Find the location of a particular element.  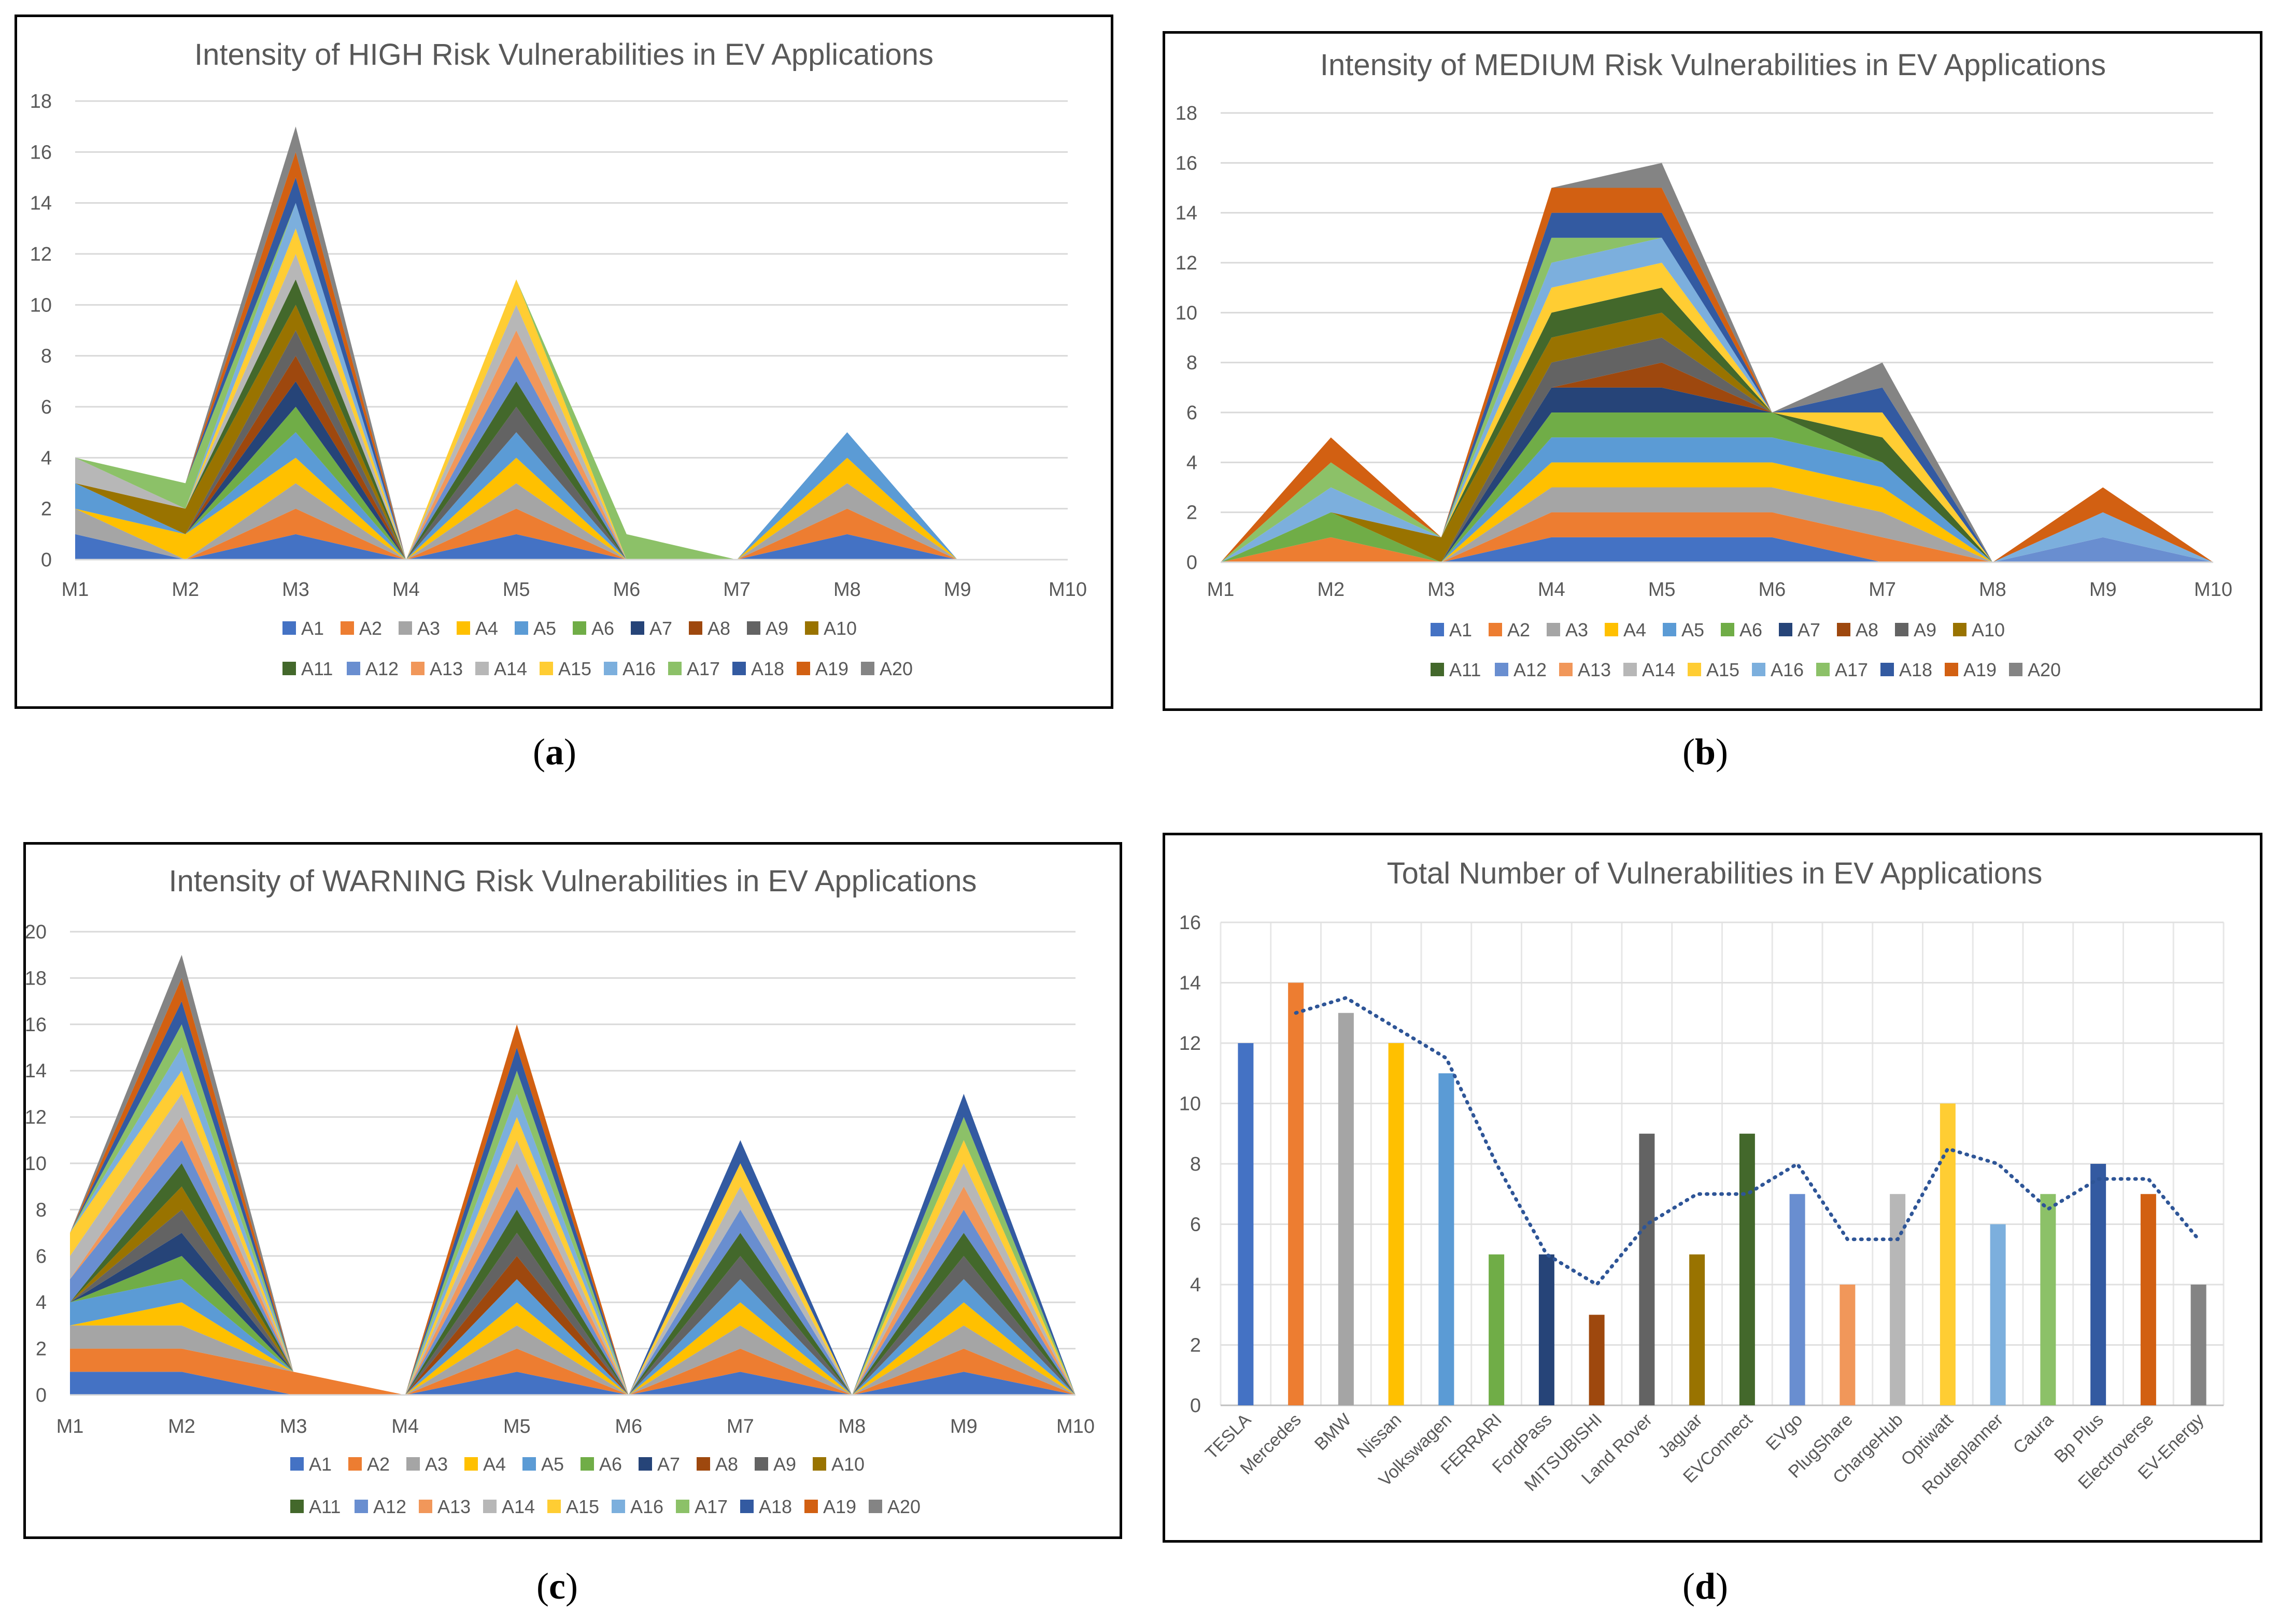

x-tick-label: M1 is located at coordinates (1221, 590).